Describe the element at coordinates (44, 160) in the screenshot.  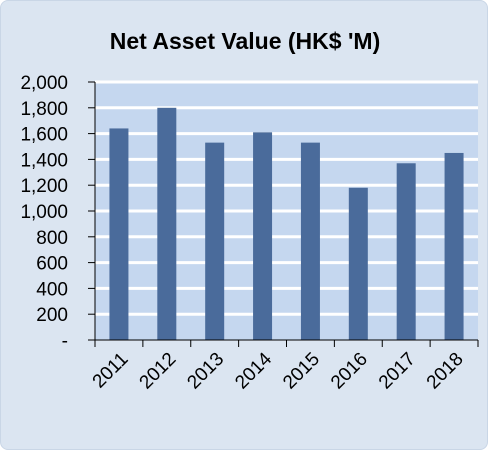
I see `y-tick-label: 1,400` at that location.